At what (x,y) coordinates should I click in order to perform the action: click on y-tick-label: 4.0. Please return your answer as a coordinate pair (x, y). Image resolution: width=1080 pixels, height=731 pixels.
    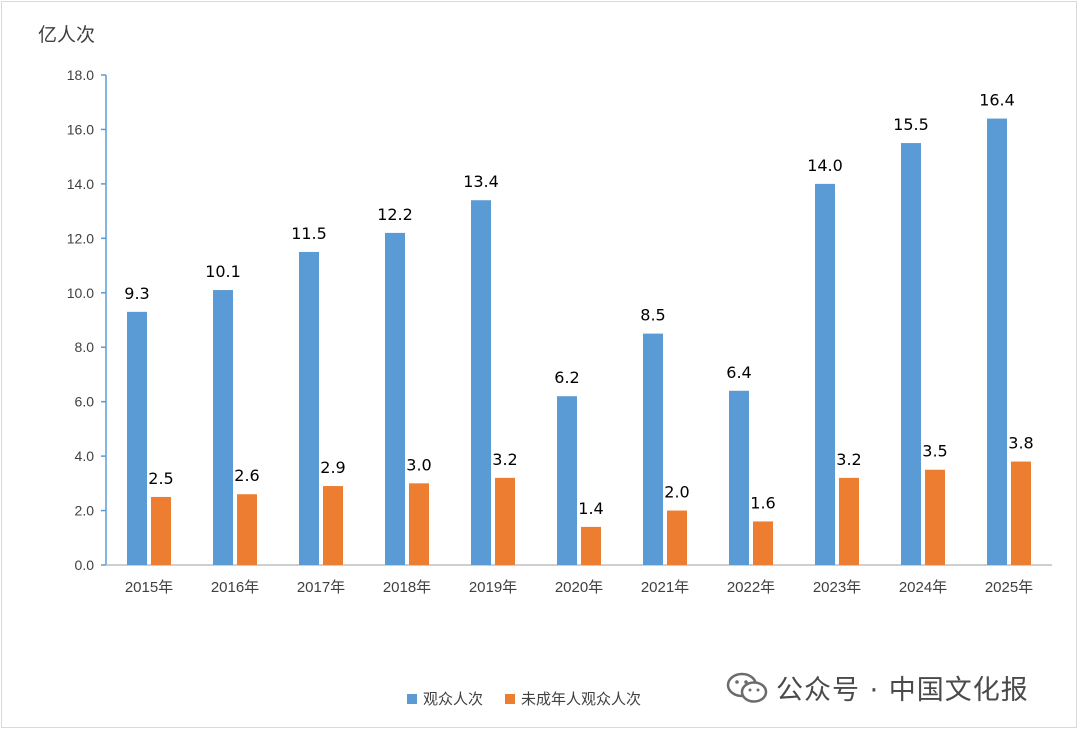
    Looking at the image, I should click on (85, 456).